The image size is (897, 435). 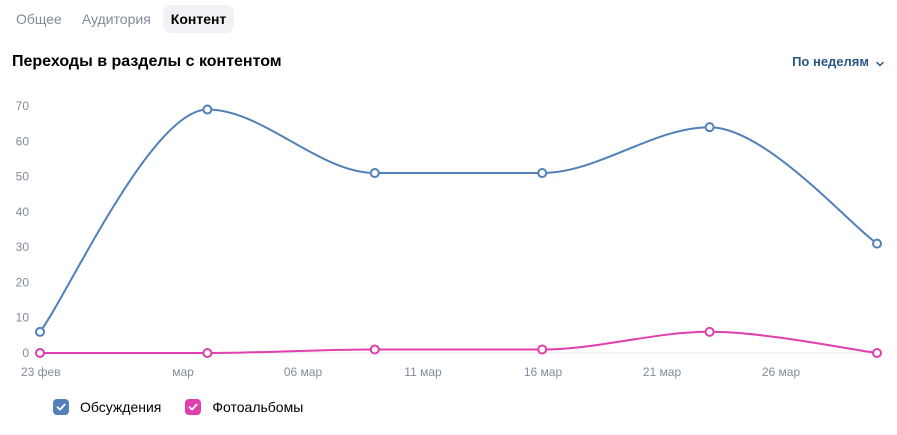 I want to click on tab-content: Контент, so click(x=198, y=19).